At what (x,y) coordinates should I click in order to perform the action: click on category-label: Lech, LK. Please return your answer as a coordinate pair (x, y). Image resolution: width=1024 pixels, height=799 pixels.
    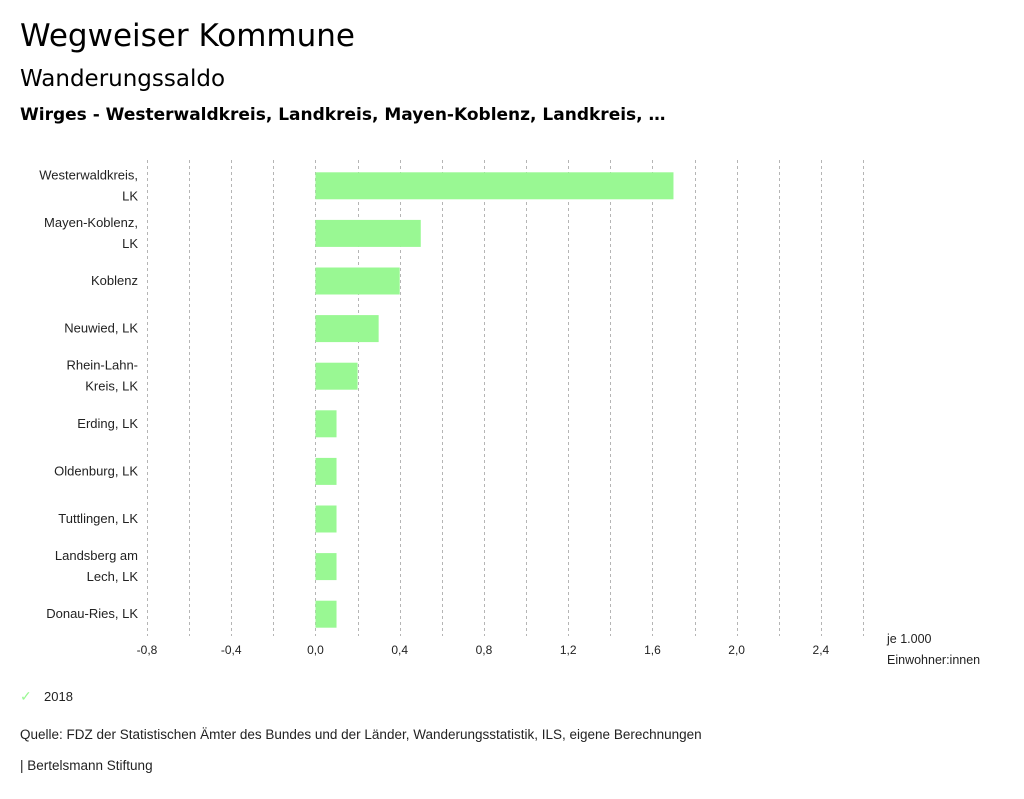
    Looking at the image, I should click on (113, 576).